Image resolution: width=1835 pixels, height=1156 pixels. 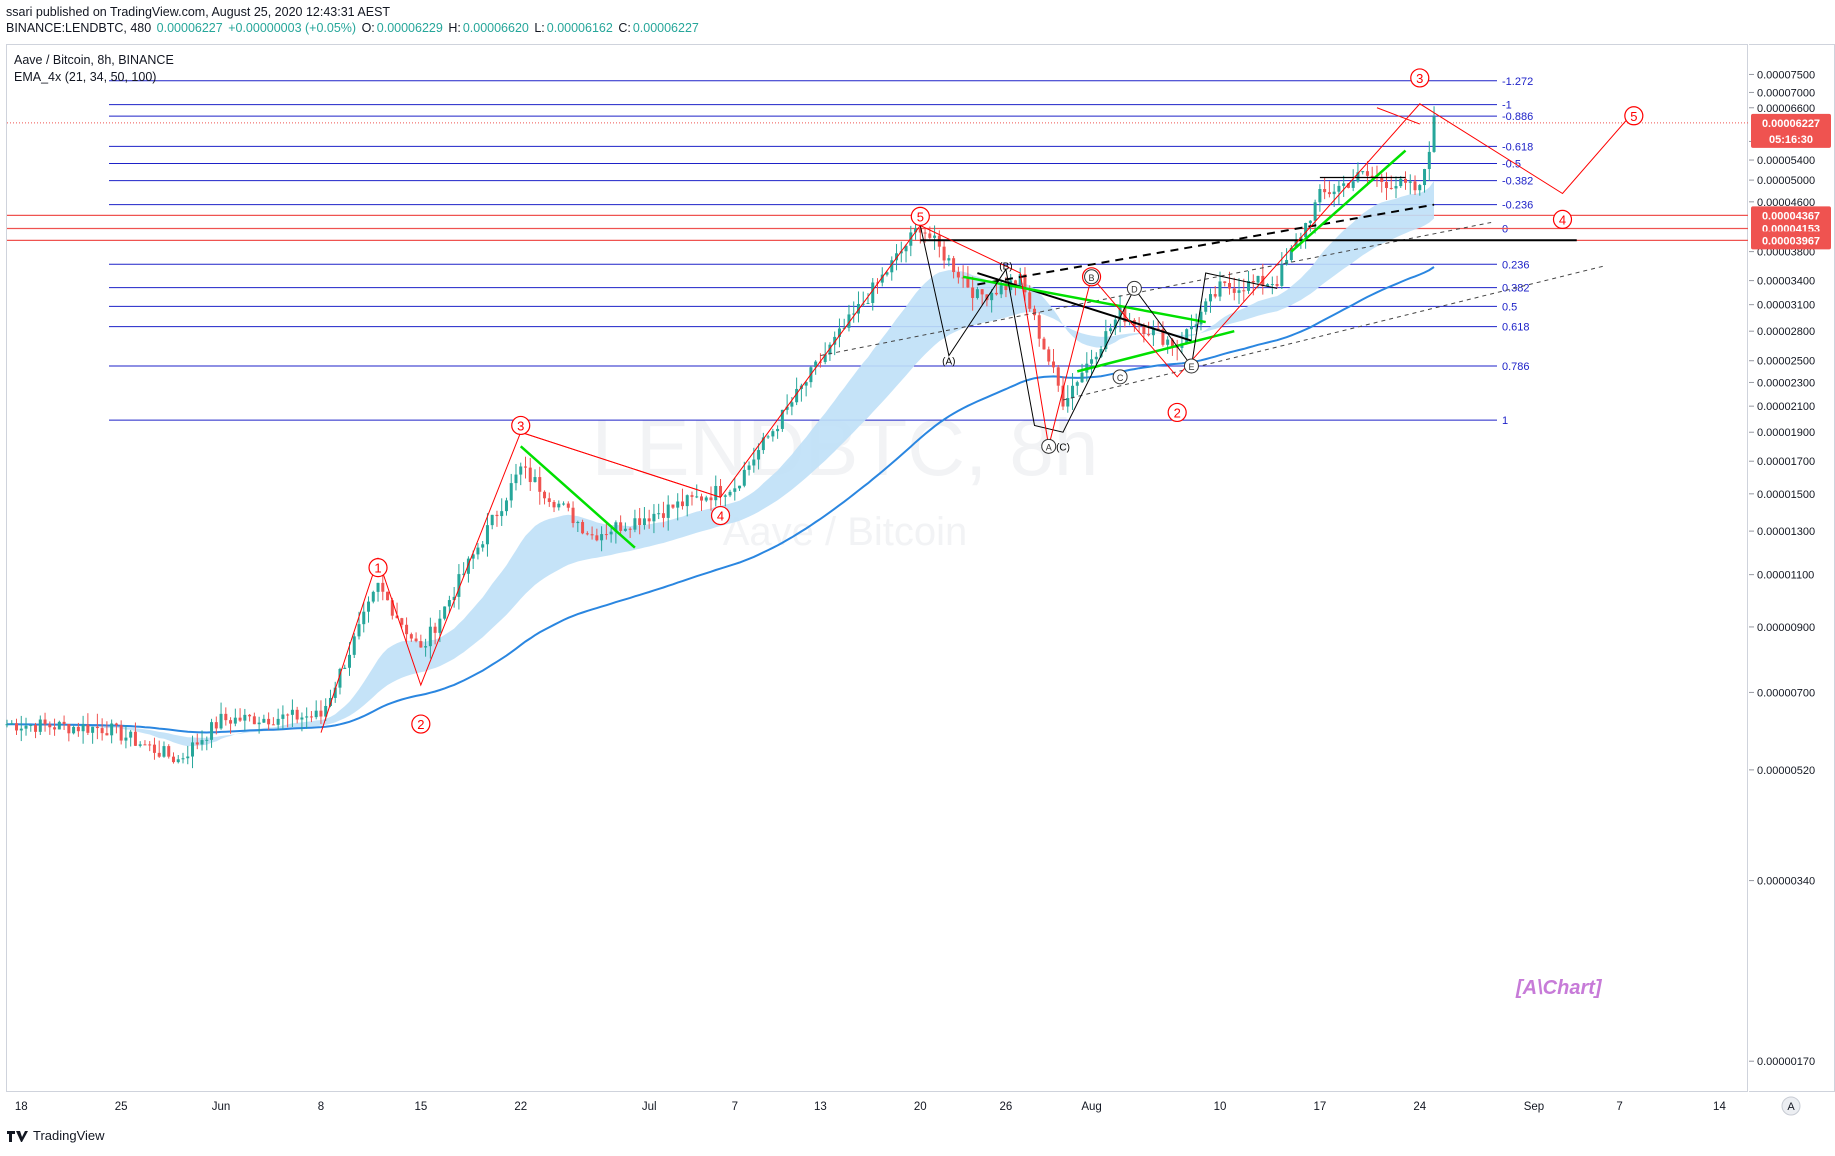 I want to click on time-tick-17: 14, so click(x=1719, y=1107).